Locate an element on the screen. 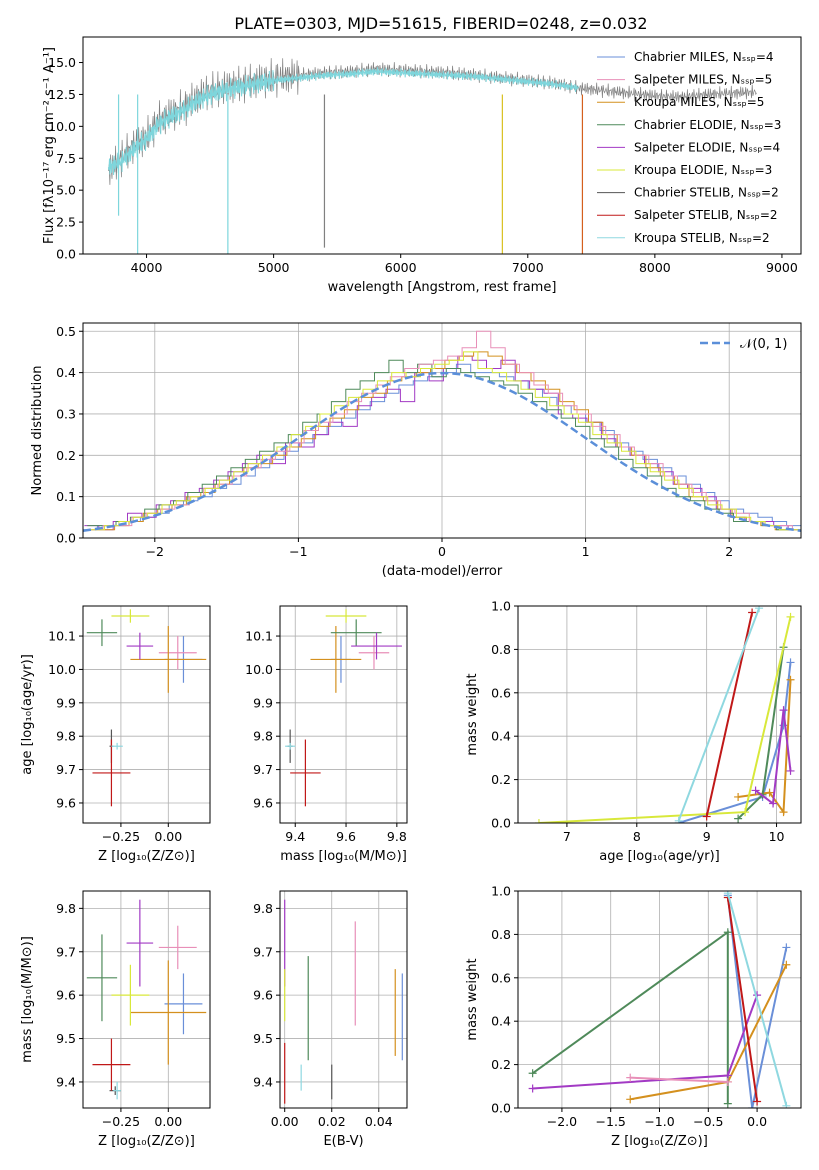 This screenshot has height=1170, width=819. x-tick-label: 9.4 is located at coordinates (295, 836).